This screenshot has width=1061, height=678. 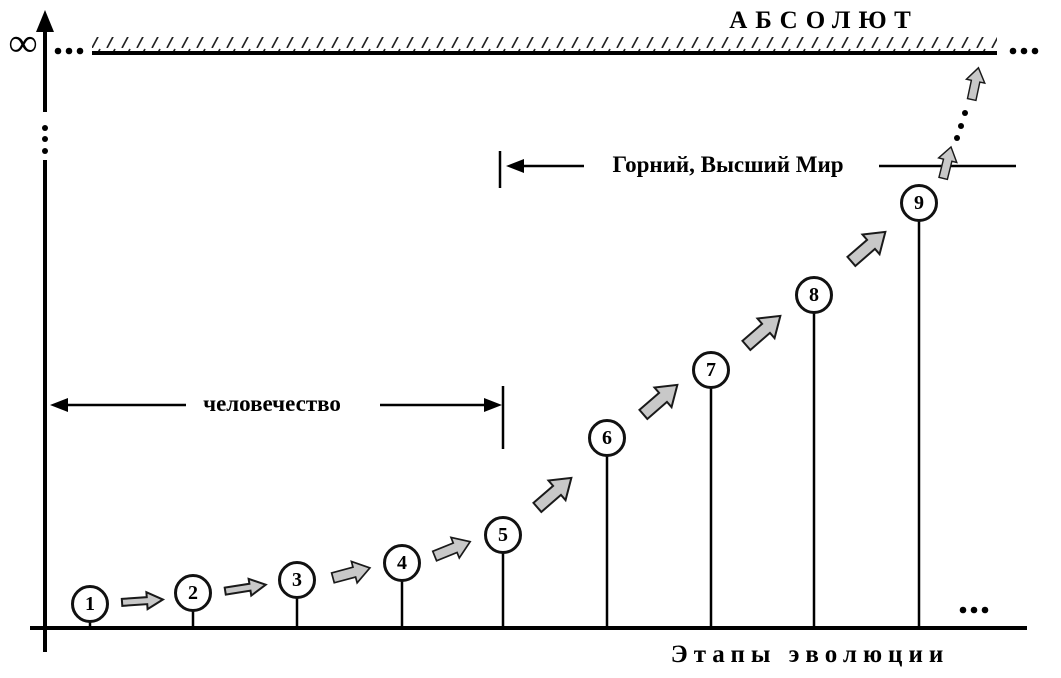 I want to click on x-axis-label: Этапы эволюции, so click(x=810, y=654).